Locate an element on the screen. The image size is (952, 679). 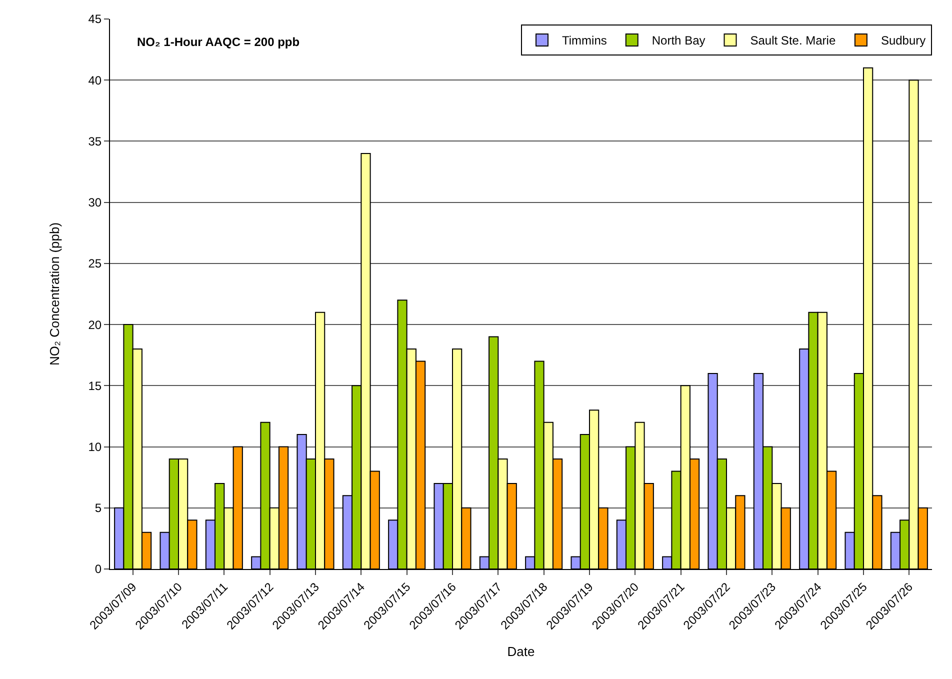
legend-label: North Bay is located at coordinates (679, 41).